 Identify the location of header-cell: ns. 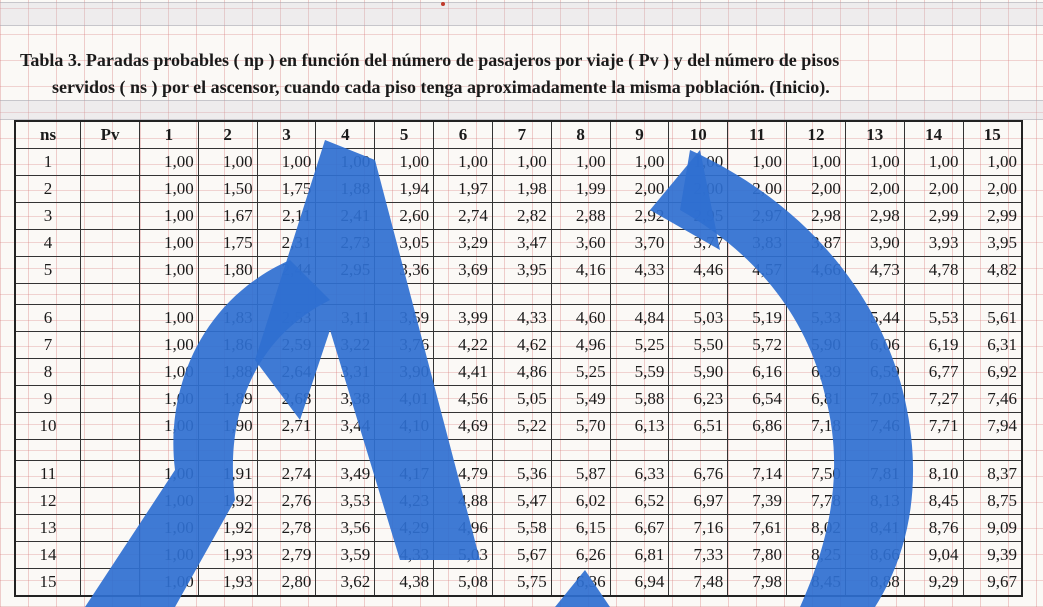
(48, 134).